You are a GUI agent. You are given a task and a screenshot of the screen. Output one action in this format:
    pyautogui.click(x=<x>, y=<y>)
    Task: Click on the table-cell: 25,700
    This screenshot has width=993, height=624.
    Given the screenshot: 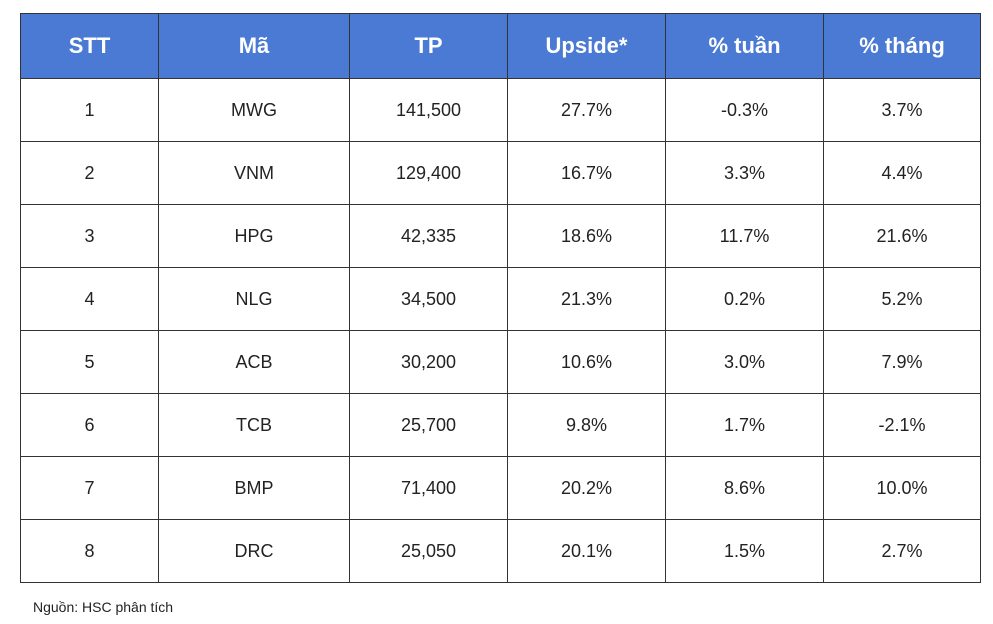 What is the action you would take?
    pyautogui.click(x=428, y=425)
    